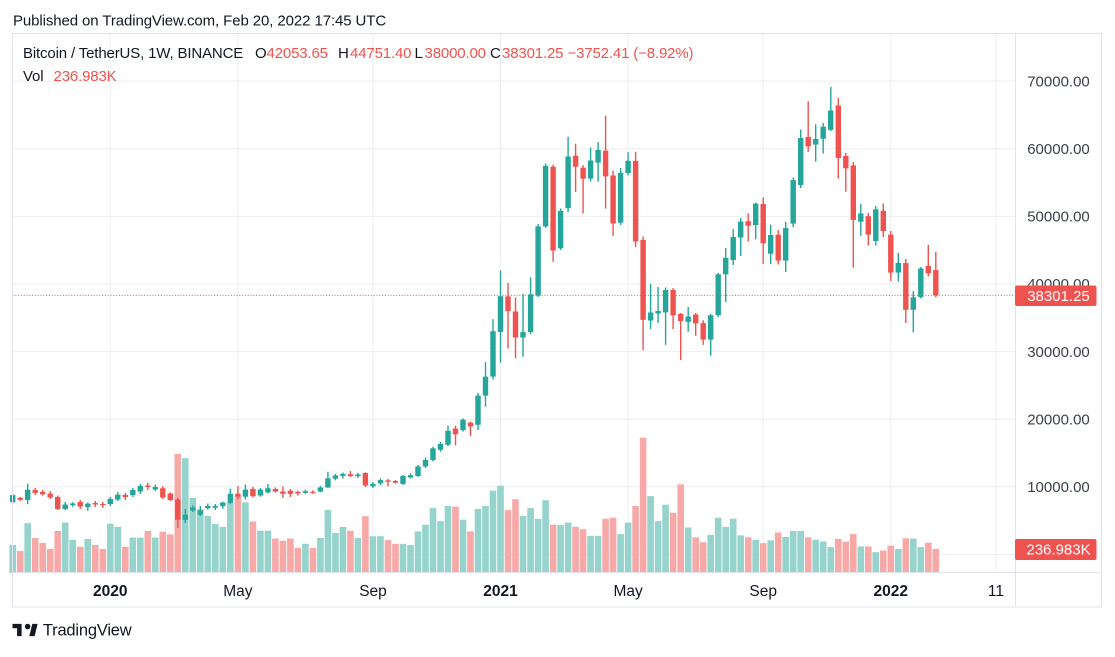  What do you see at coordinates (1058, 487) in the screenshot?
I see `svg-text: 10000.00` at bounding box center [1058, 487].